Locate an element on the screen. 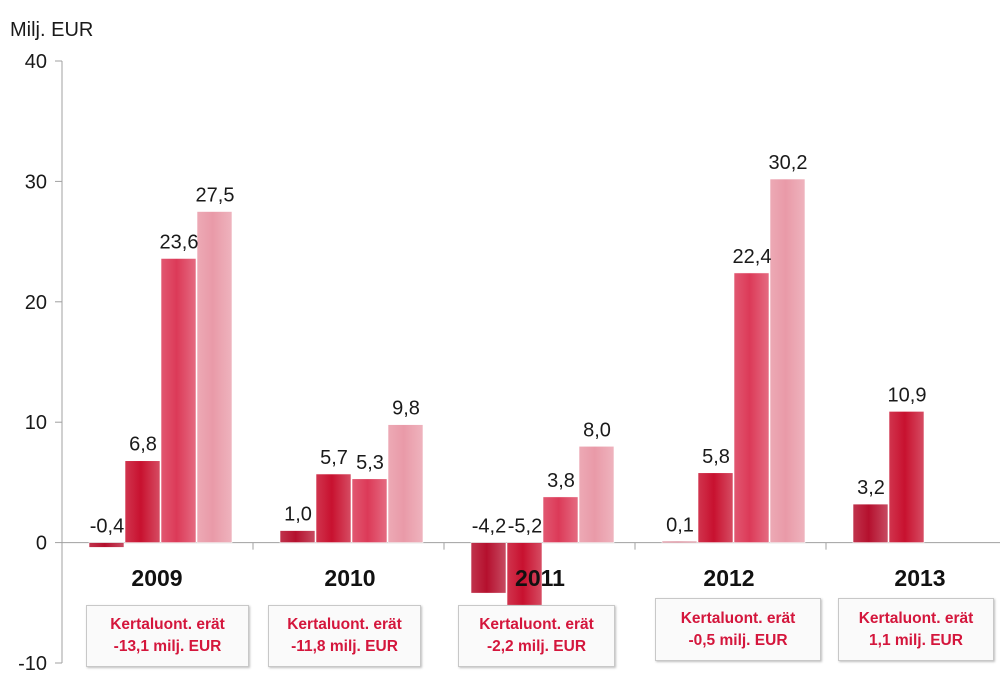 The image size is (1006, 675). y-tick-label: 10 is located at coordinates (36, 423).